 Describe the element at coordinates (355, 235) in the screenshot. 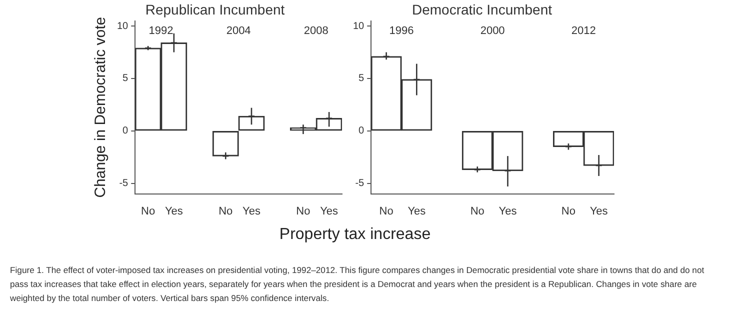

I see `x-axis-title: Property tax increase` at that location.